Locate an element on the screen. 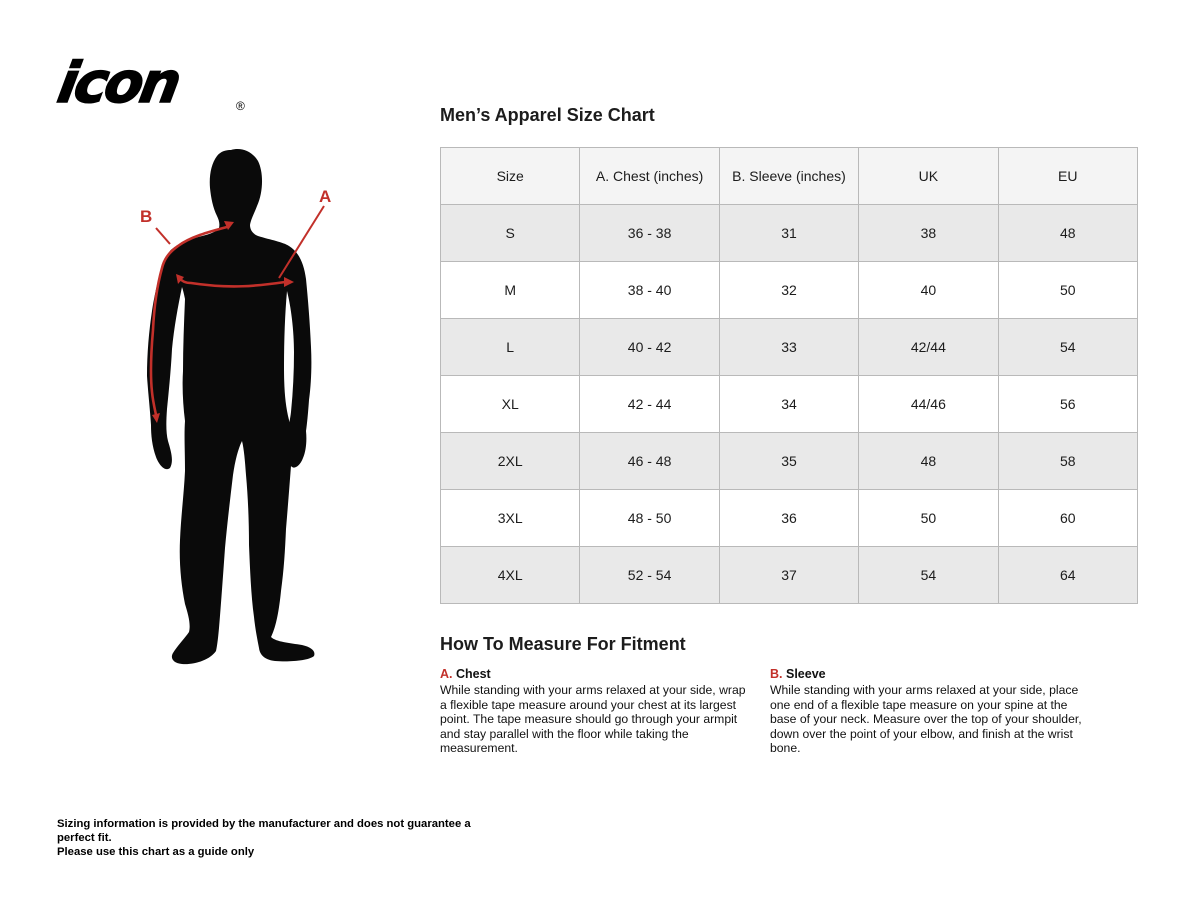 The width and height of the screenshot is (1200, 900). uk-cell: 48 is located at coordinates (928, 461).